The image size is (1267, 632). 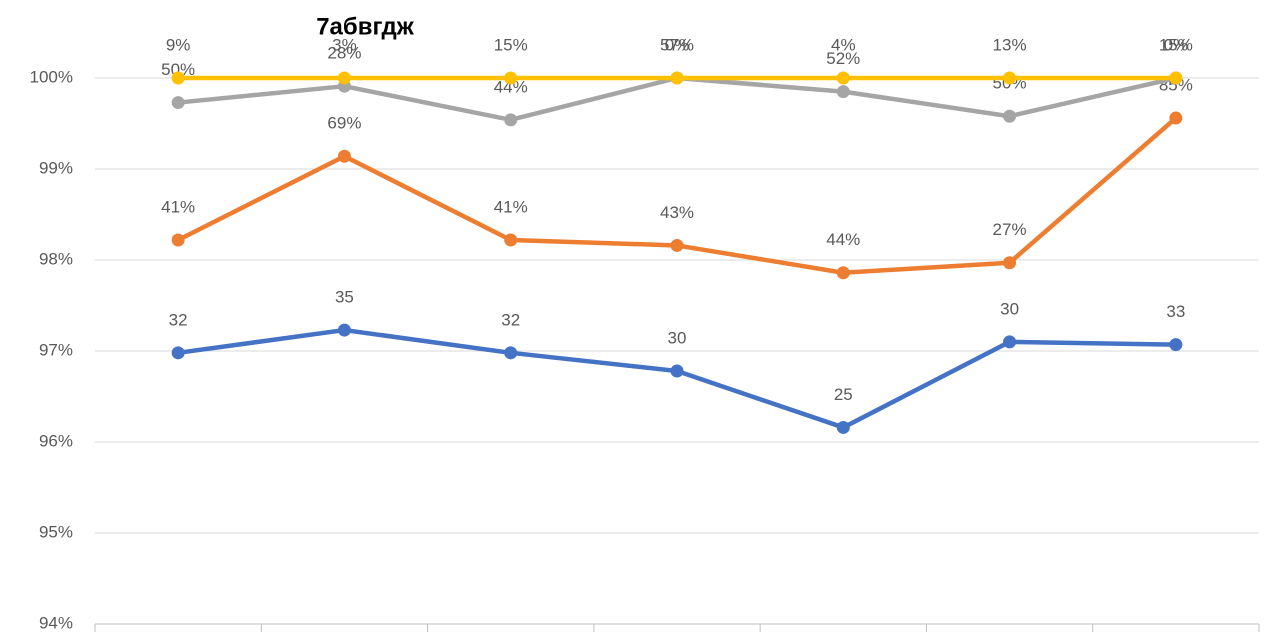 I want to click on data-label: 9%, so click(x=178, y=44).